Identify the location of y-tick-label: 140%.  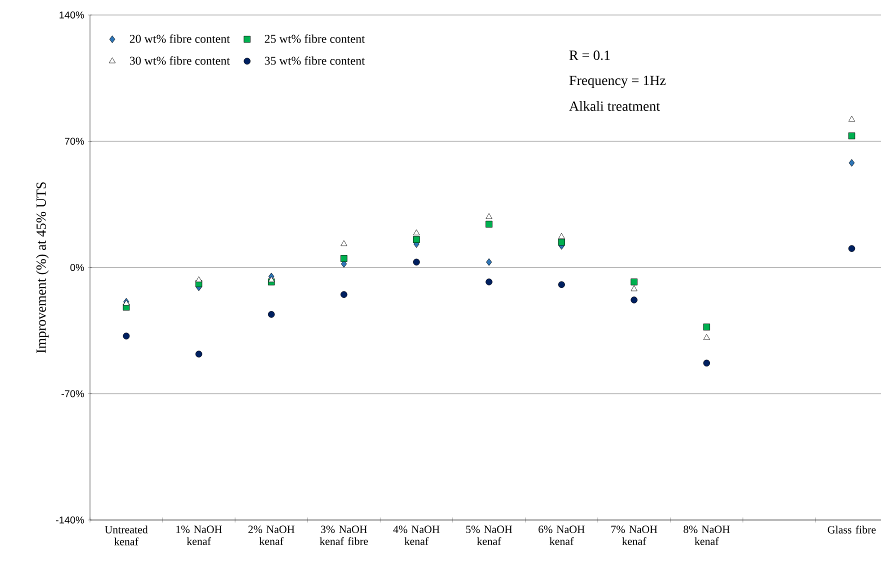
(72, 15).